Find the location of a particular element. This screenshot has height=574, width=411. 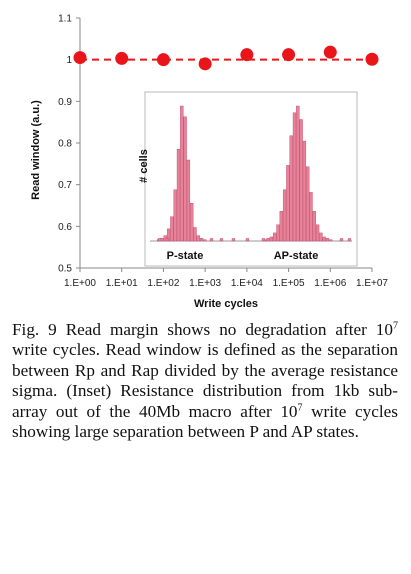

y-tick-label: 1 is located at coordinates (69, 60).